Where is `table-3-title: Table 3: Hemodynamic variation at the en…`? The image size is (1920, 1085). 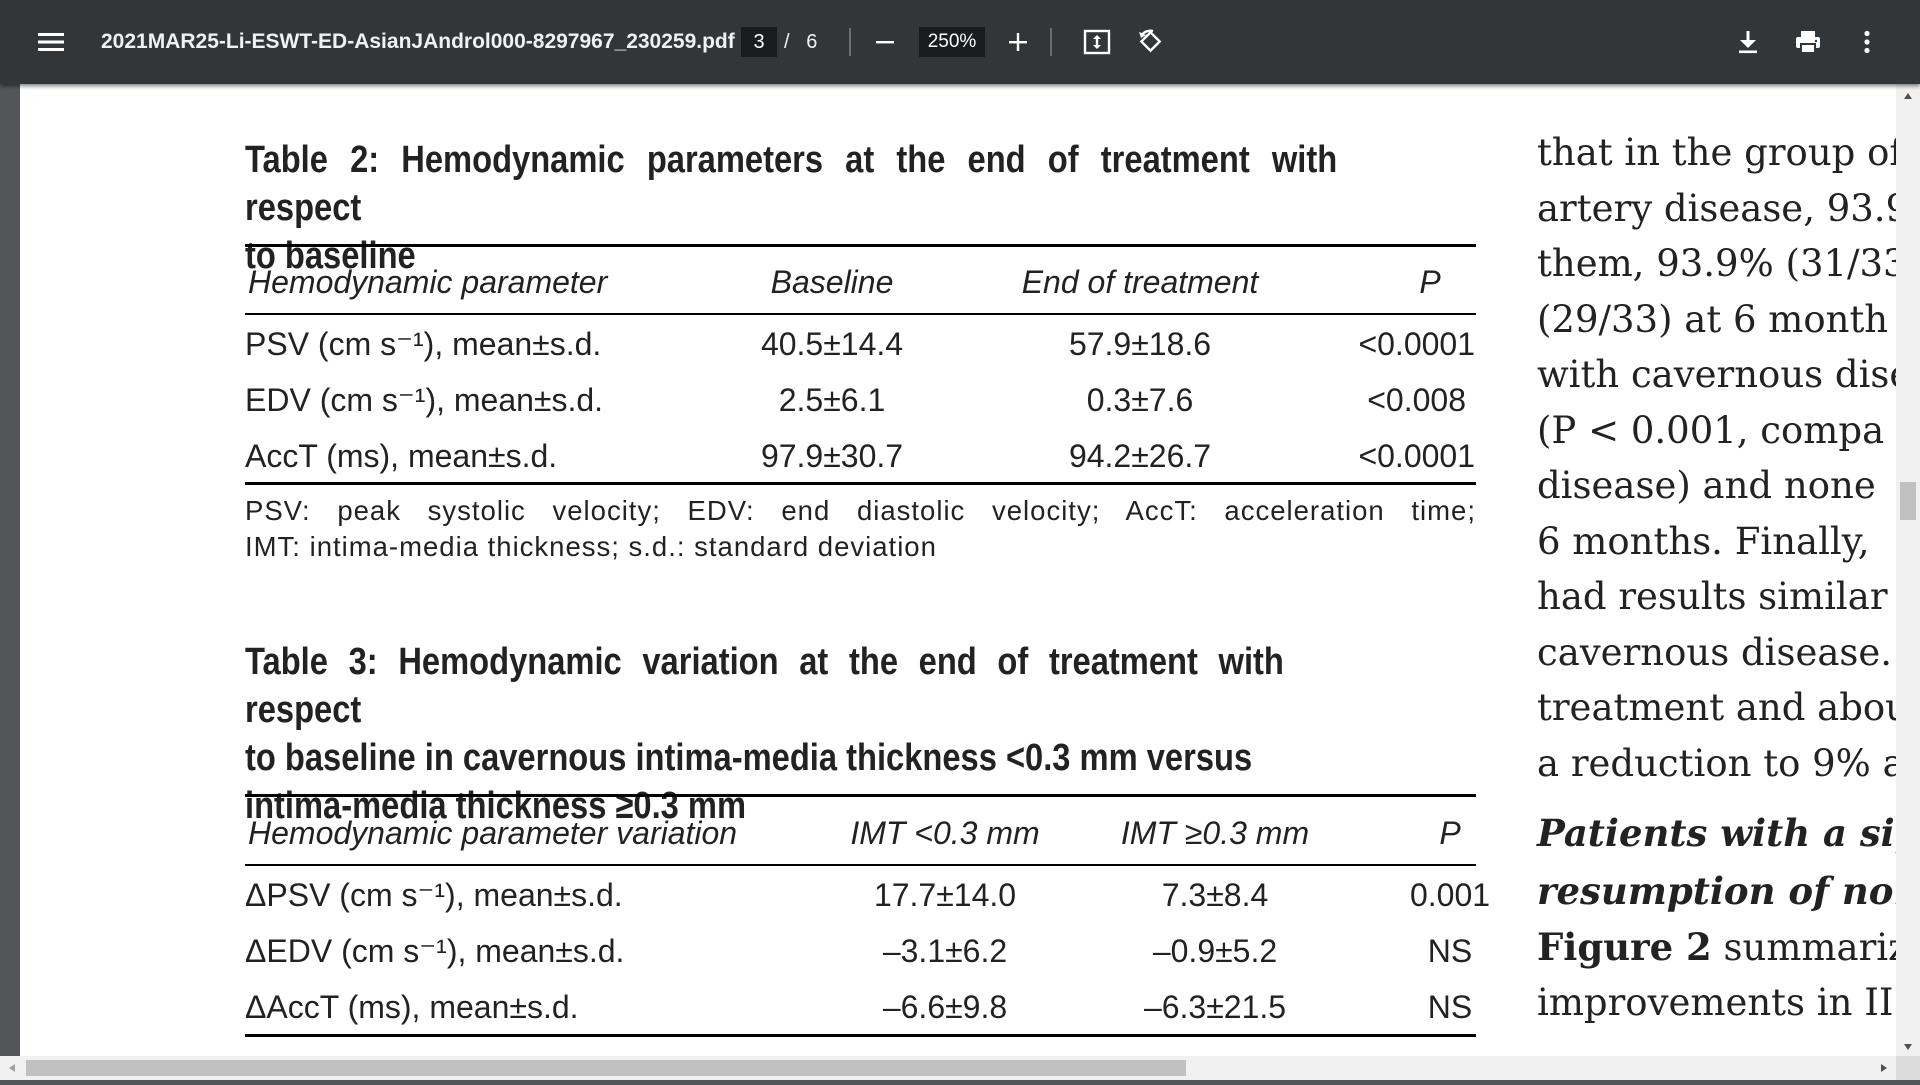
table-3-title: Table 3: Hemodynamic variation at the en… is located at coordinates (791, 734).